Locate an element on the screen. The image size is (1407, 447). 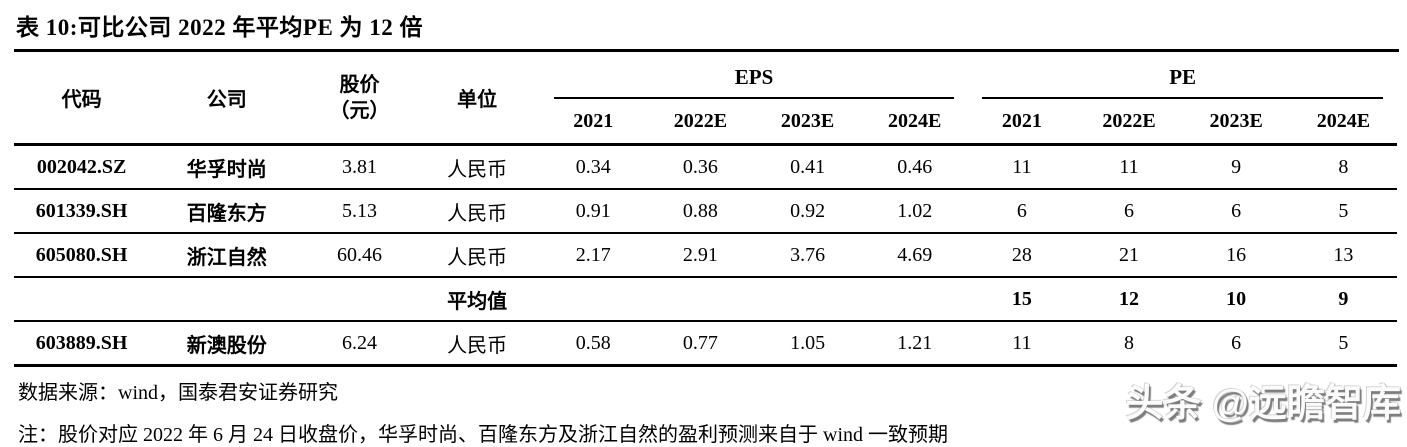
header-eps-2024e: 2024E is located at coordinates (915, 122).